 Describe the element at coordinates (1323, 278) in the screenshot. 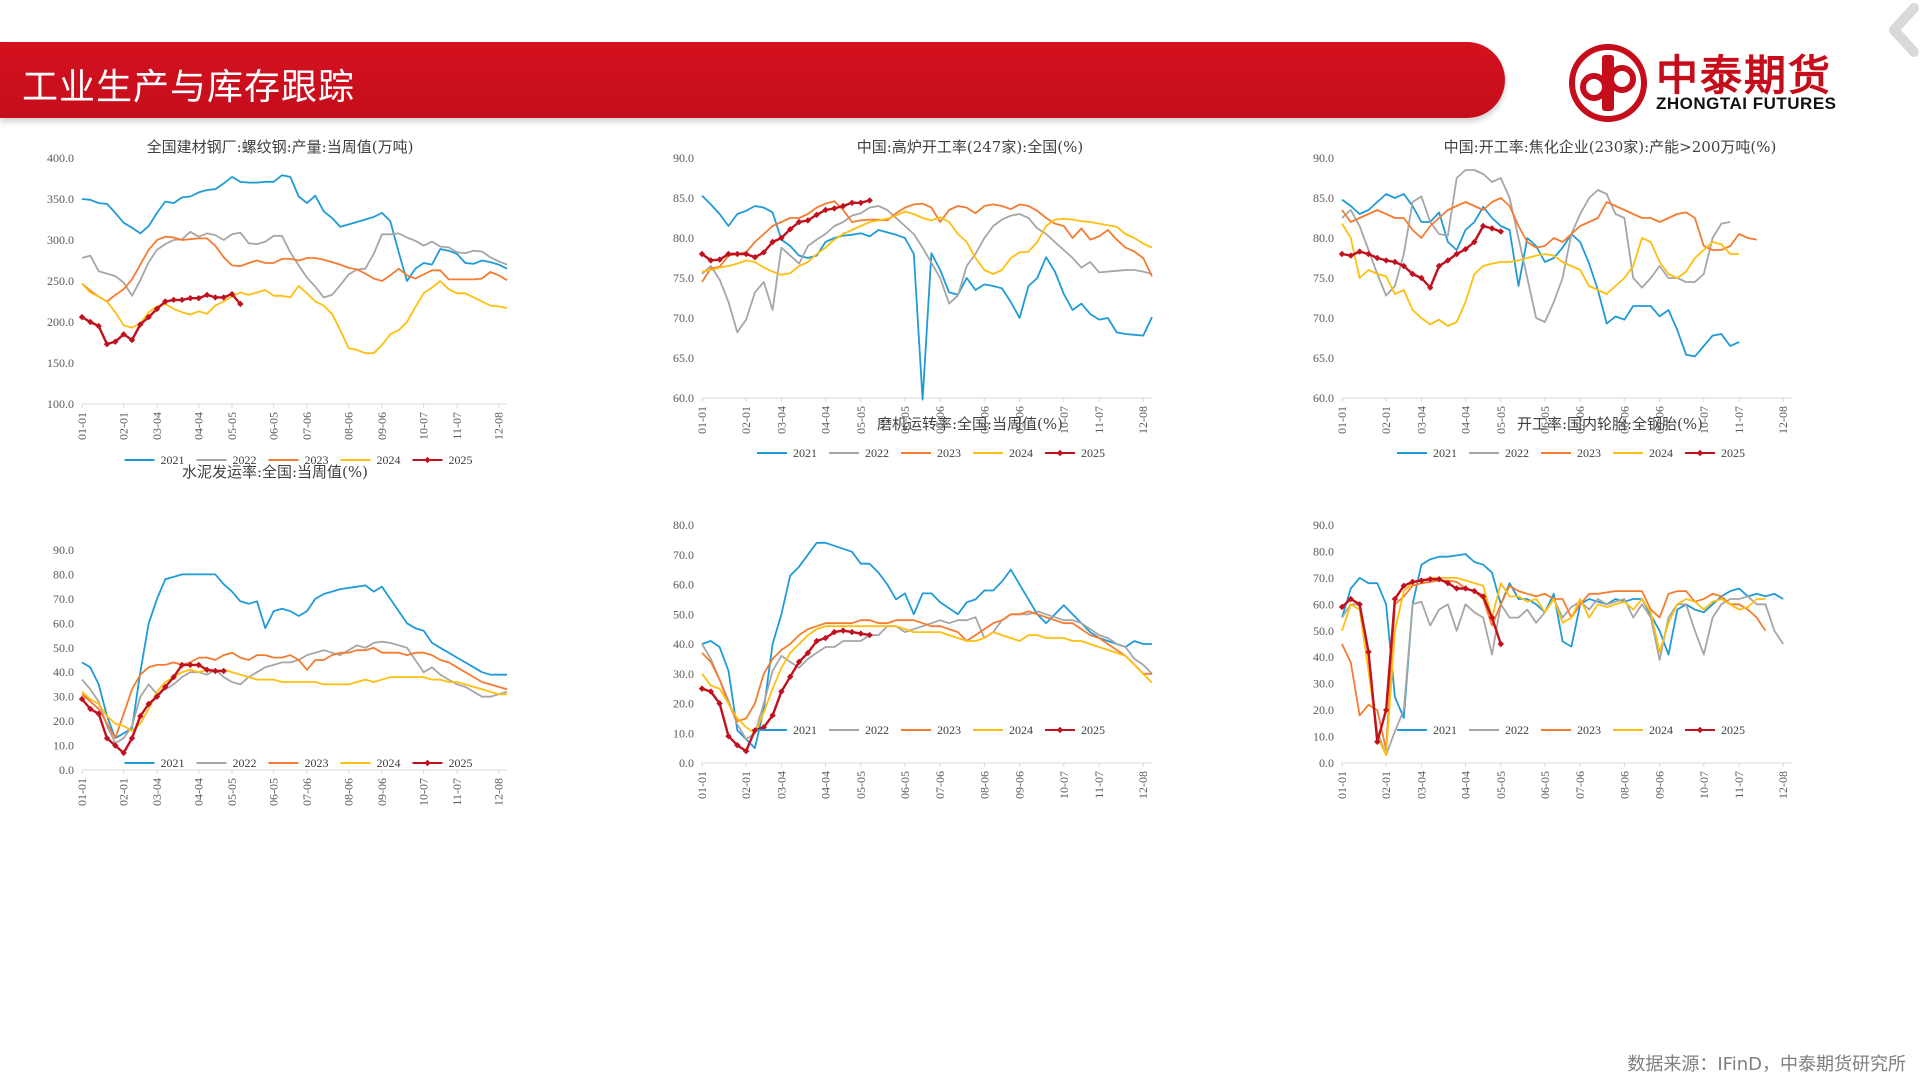

I see `y-tick-label: 75.0` at that location.